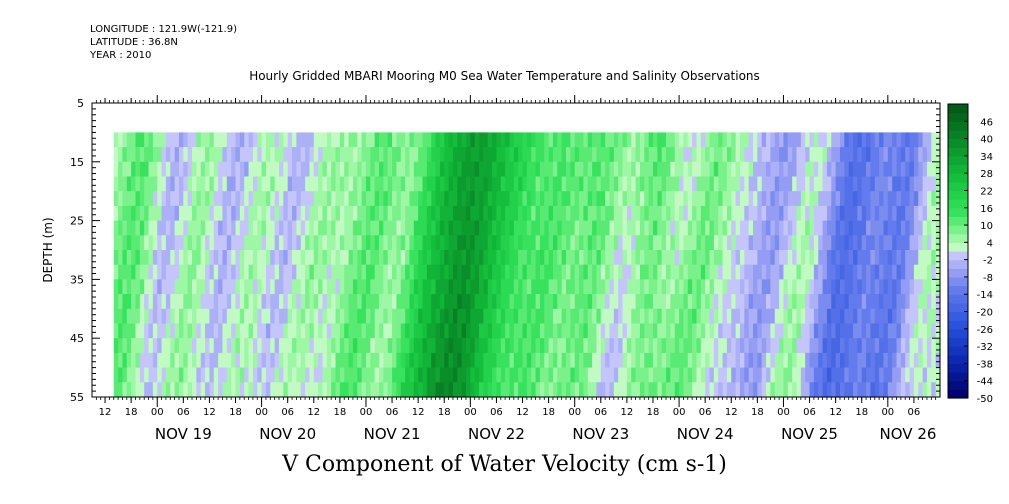 This screenshot has width=1009, height=504. Describe the element at coordinates (77, 338) in the screenshot. I see `y-tick-label: 45` at that location.